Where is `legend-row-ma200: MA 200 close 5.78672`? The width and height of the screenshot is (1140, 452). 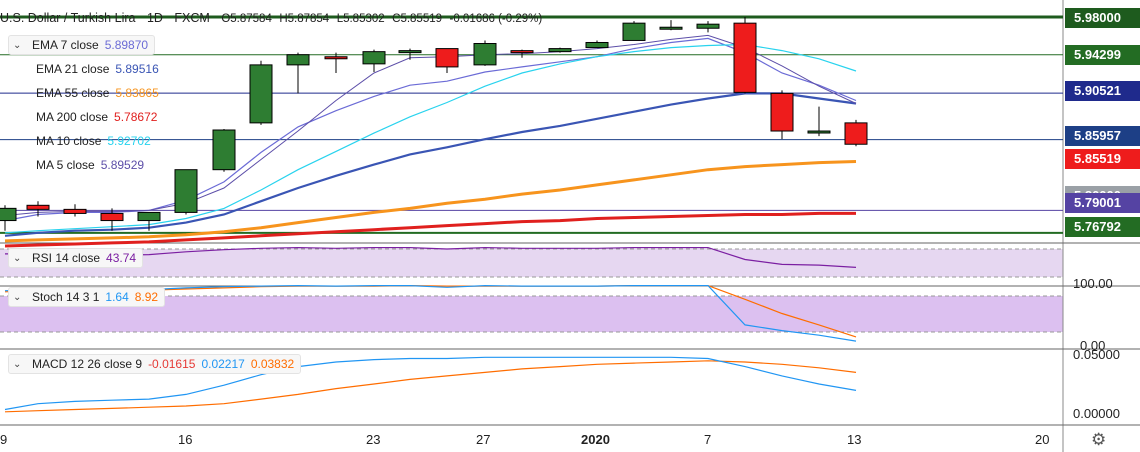
legend-row-ma200: MA 200 close 5.78672 is located at coordinates (83, 117).